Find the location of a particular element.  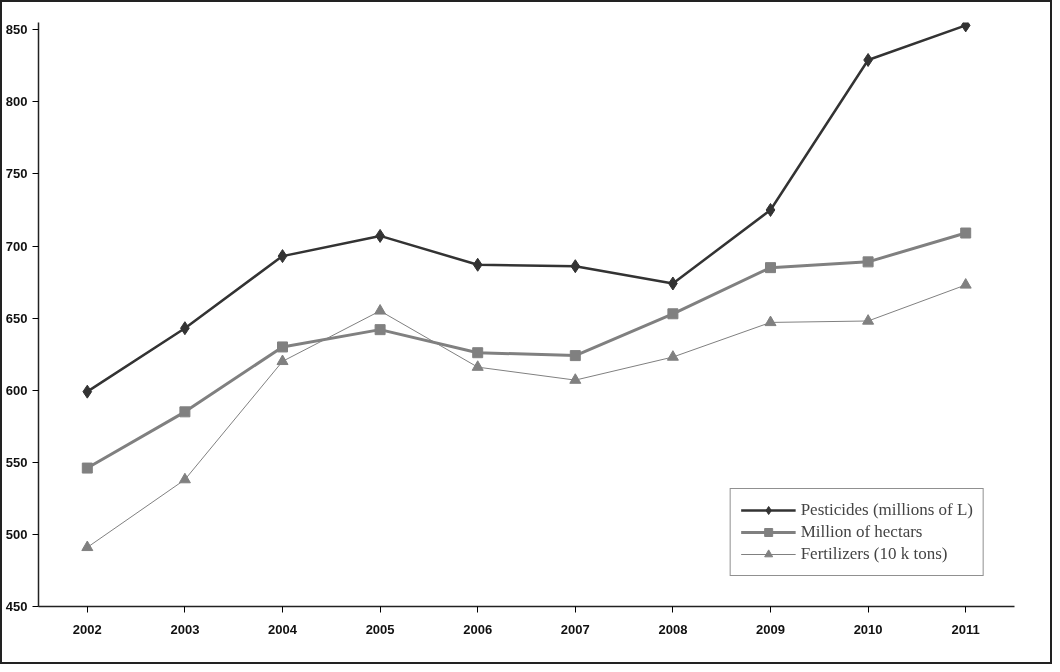

x-tick-label: 2006 is located at coordinates (478, 629).